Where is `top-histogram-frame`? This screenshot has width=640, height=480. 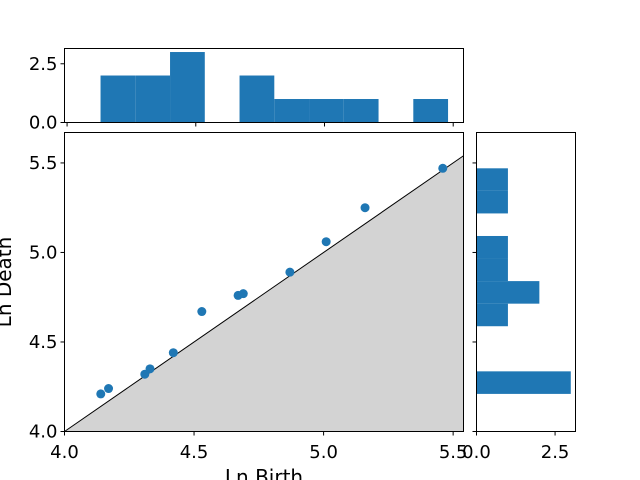
top-histogram-frame is located at coordinates (264, 85).